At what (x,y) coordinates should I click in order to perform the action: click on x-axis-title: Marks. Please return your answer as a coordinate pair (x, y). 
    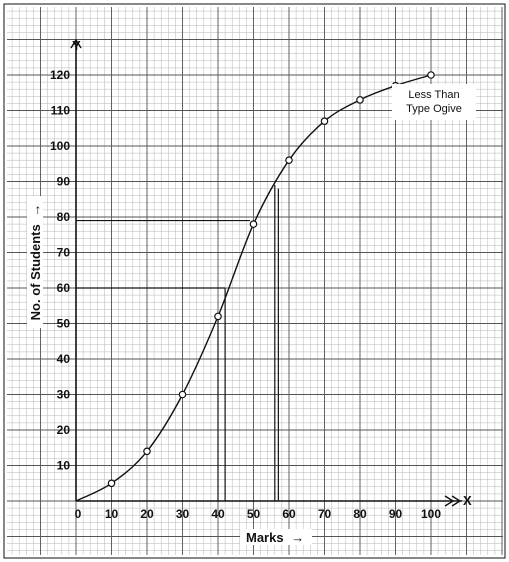
    Looking at the image, I should click on (265, 537).